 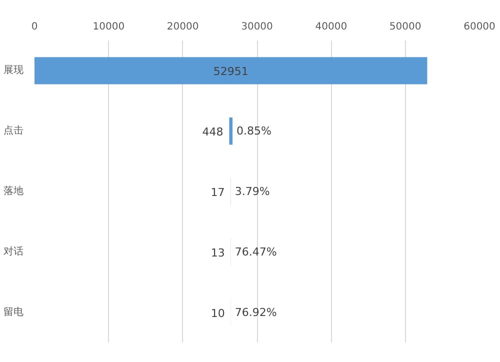 I want to click on data-label: 17, so click(x=217, y=192).